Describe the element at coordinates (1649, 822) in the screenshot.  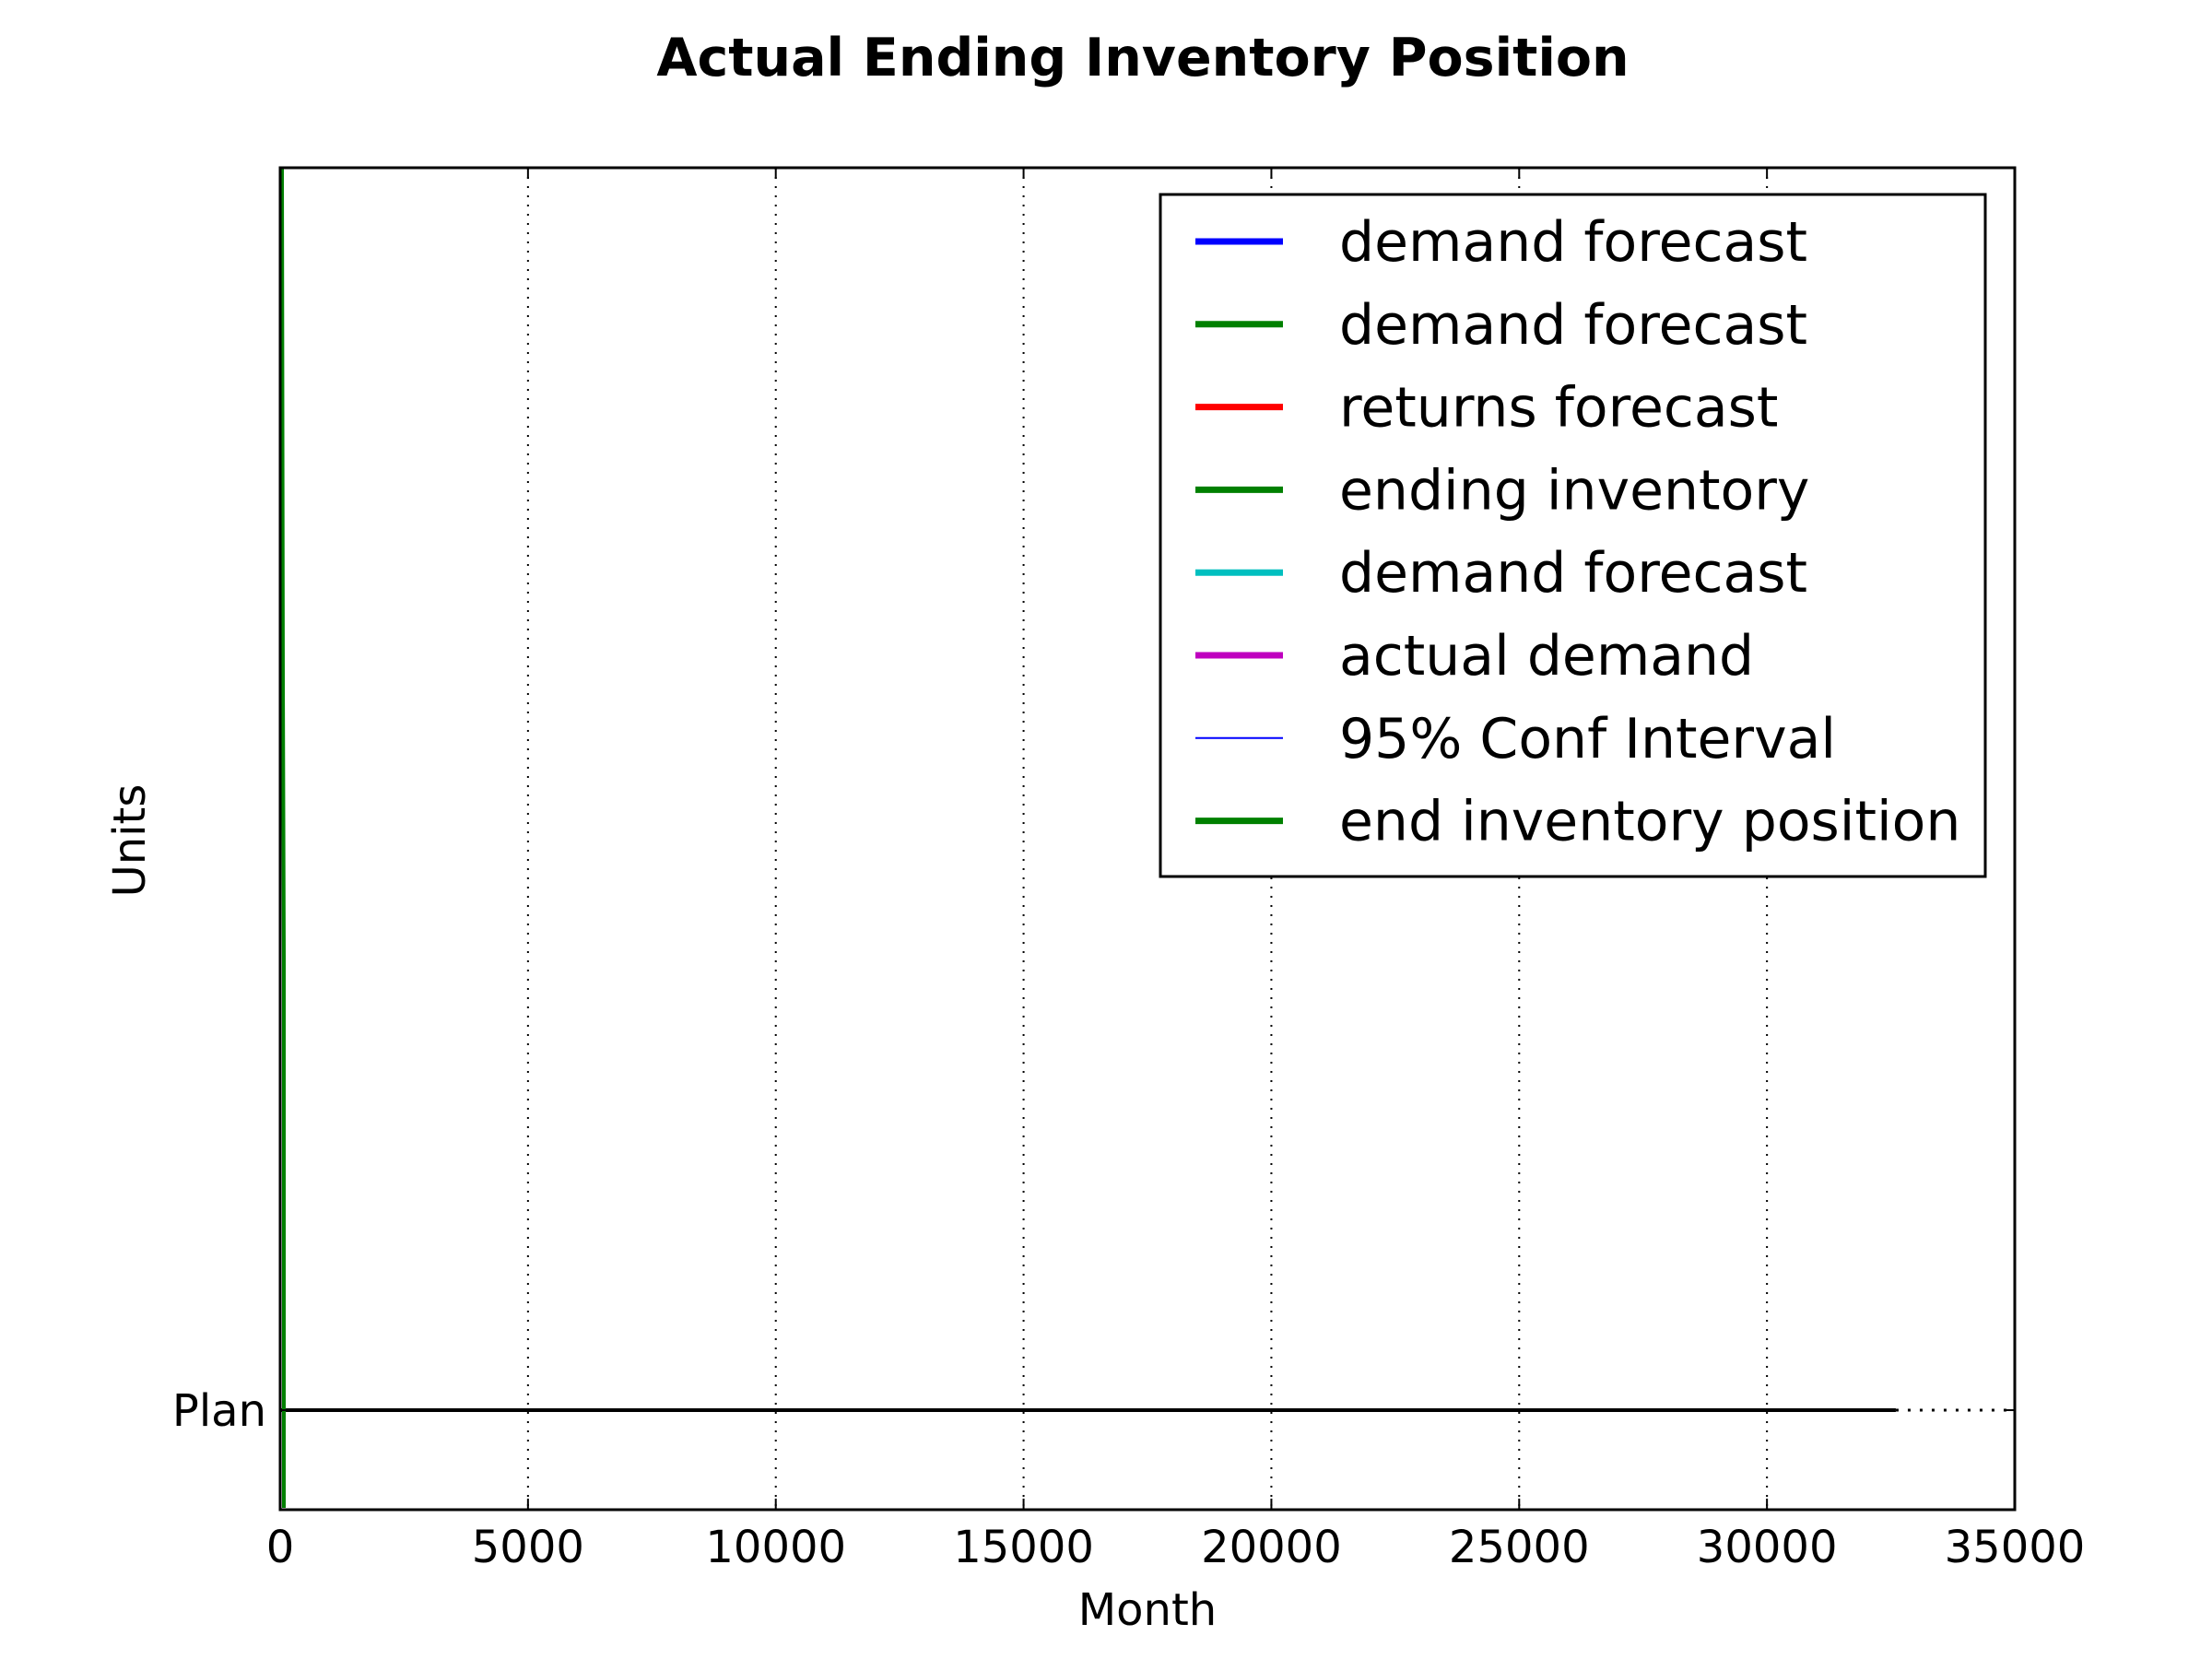
I see `legend-label: end inventory position` at that location.